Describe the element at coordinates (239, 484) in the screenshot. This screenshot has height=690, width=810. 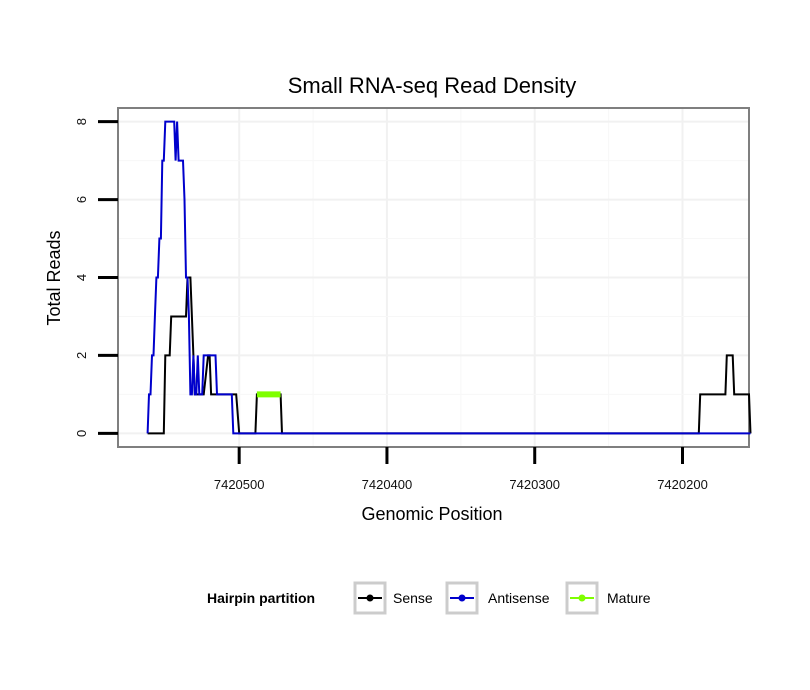
I see `x-tick-label-0: 7420500` at that location.